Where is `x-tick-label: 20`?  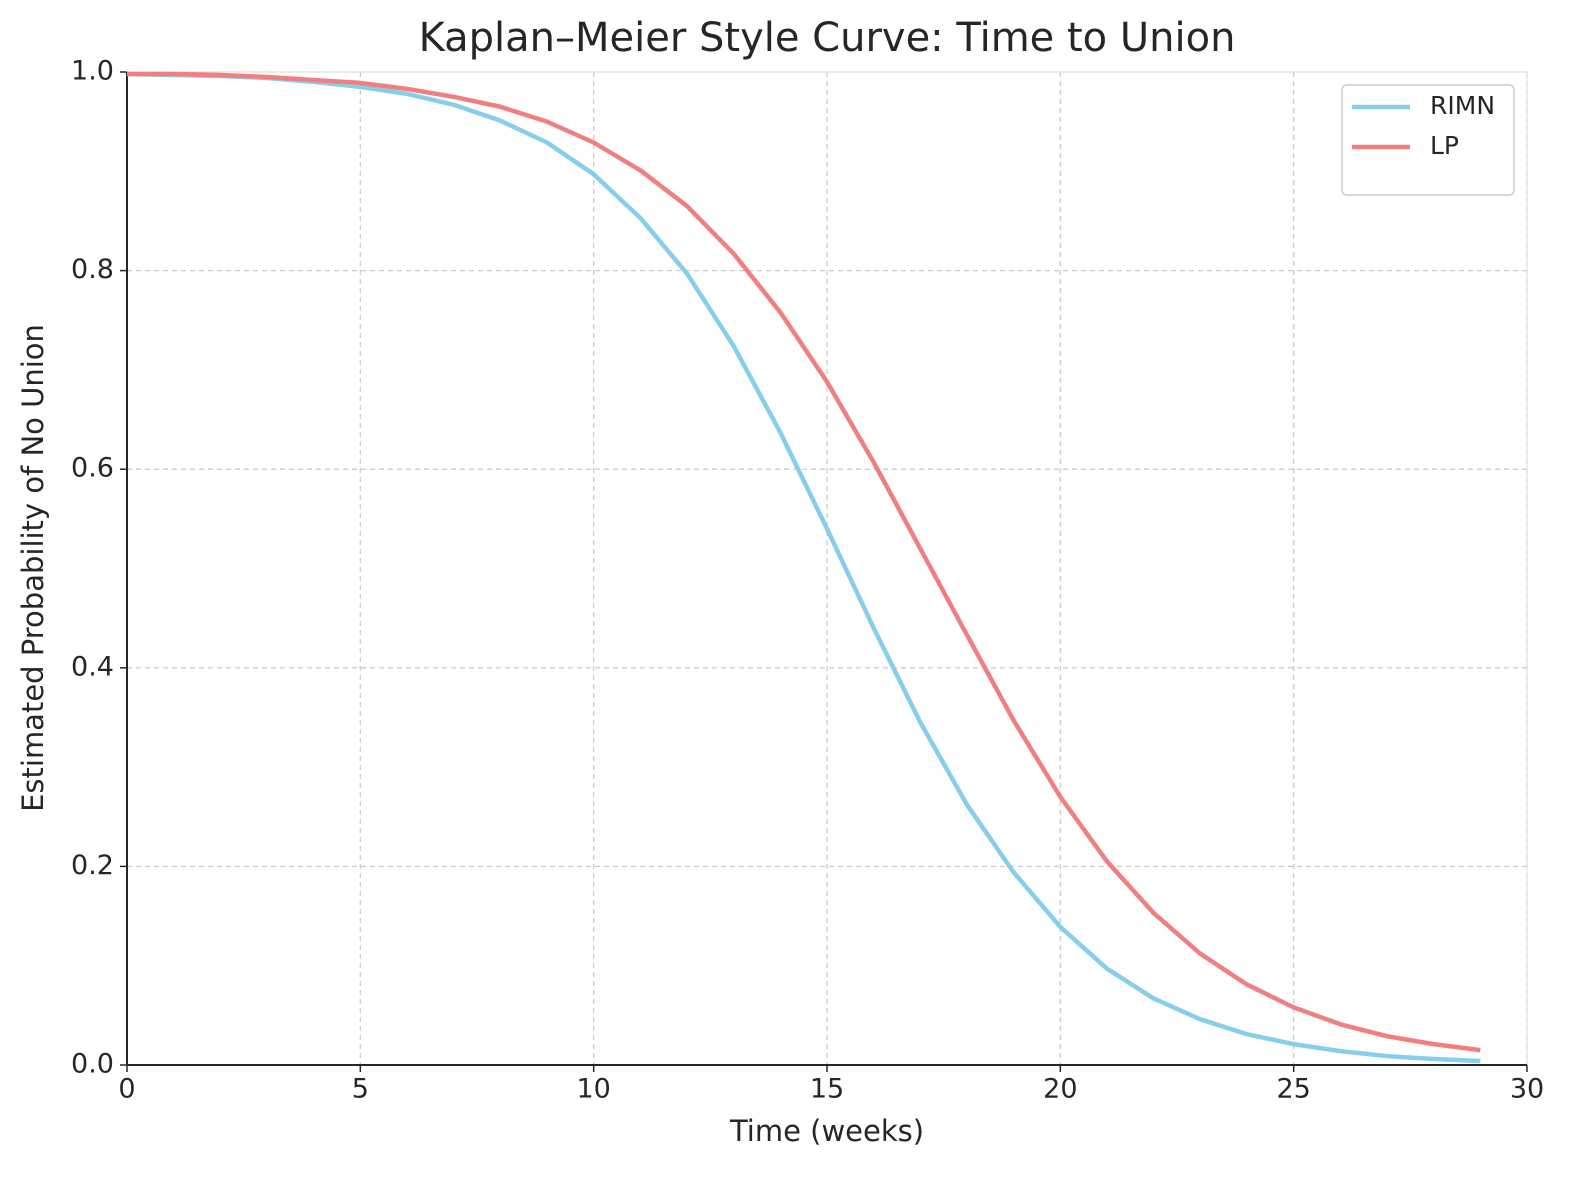
x-tick-label: 20 is located at coordinates (1060, 1089).